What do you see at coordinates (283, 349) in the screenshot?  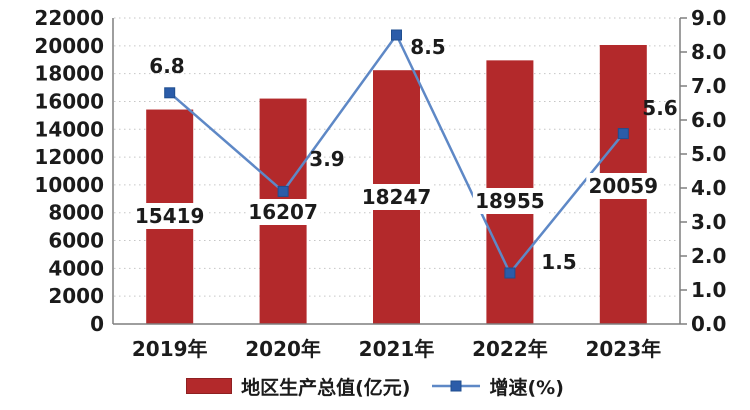 I see `x-axis-category-label: 2020年` at bounding box center [283, 349].